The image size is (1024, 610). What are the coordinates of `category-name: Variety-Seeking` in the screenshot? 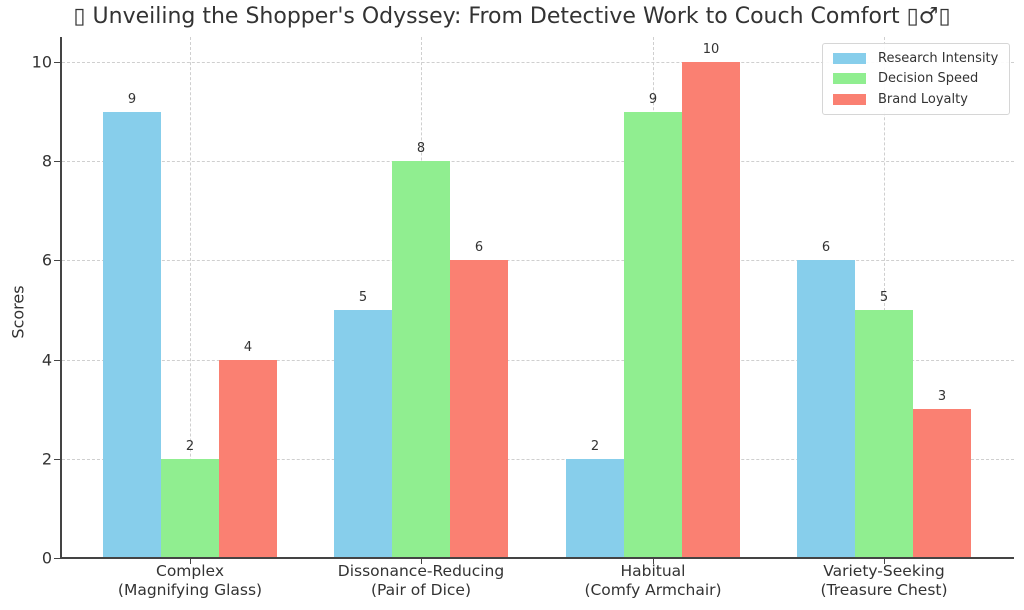 It's located at (884, 571).